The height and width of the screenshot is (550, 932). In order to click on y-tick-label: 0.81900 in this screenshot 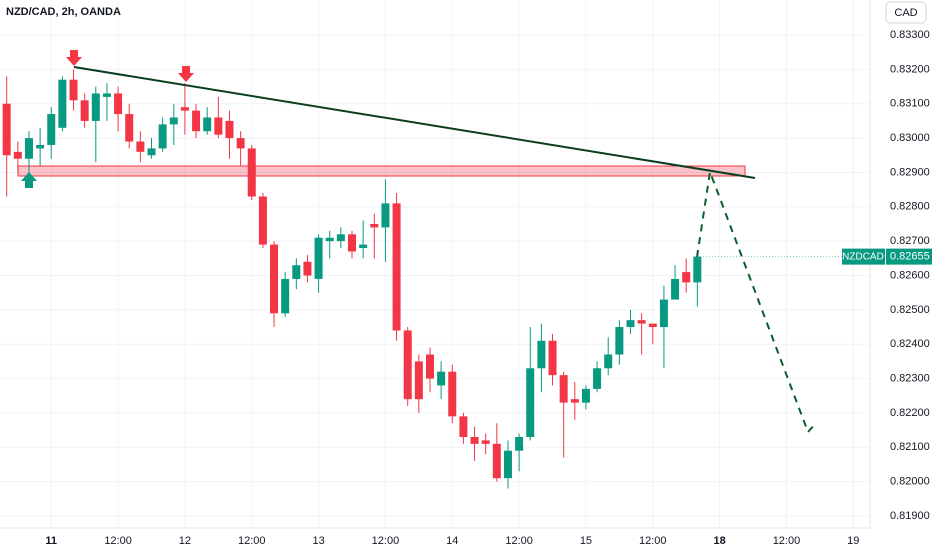, I will do `click(910, 516)`.